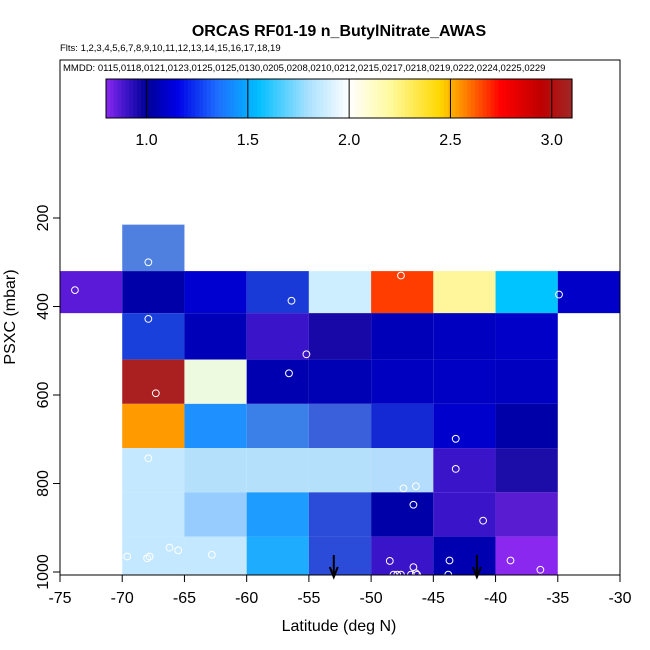 The image size is (650, 650). What do you see at coordinates (371, 598) in the screenshot?
I see `x-tick-label-5: -50` at bounding box center [371, 598].